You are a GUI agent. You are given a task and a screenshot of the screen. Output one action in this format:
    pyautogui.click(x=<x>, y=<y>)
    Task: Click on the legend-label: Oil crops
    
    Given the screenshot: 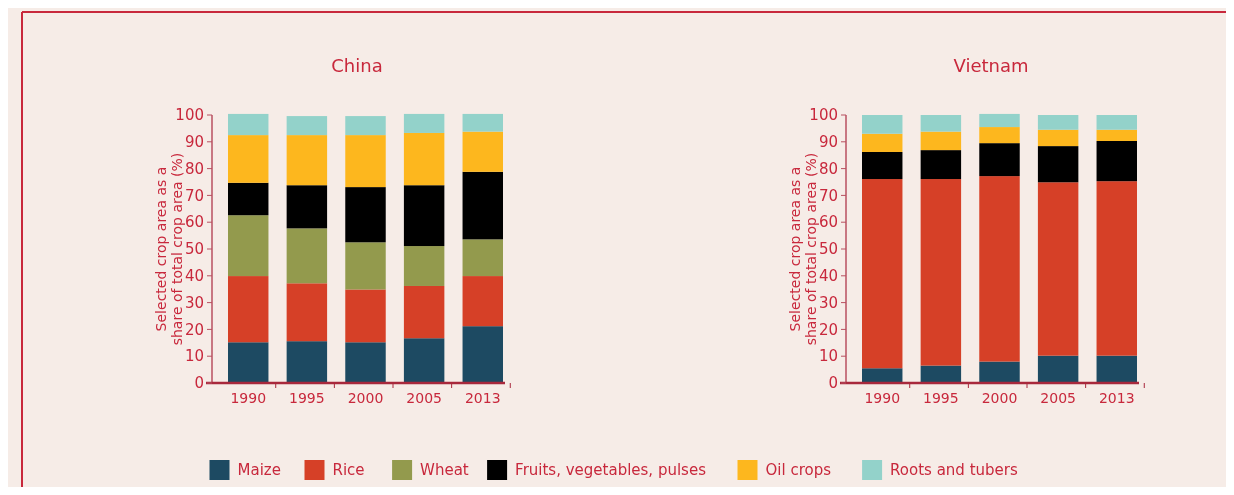 What is the action you would take?
    pyautogui.click(x=798, y=470)
    